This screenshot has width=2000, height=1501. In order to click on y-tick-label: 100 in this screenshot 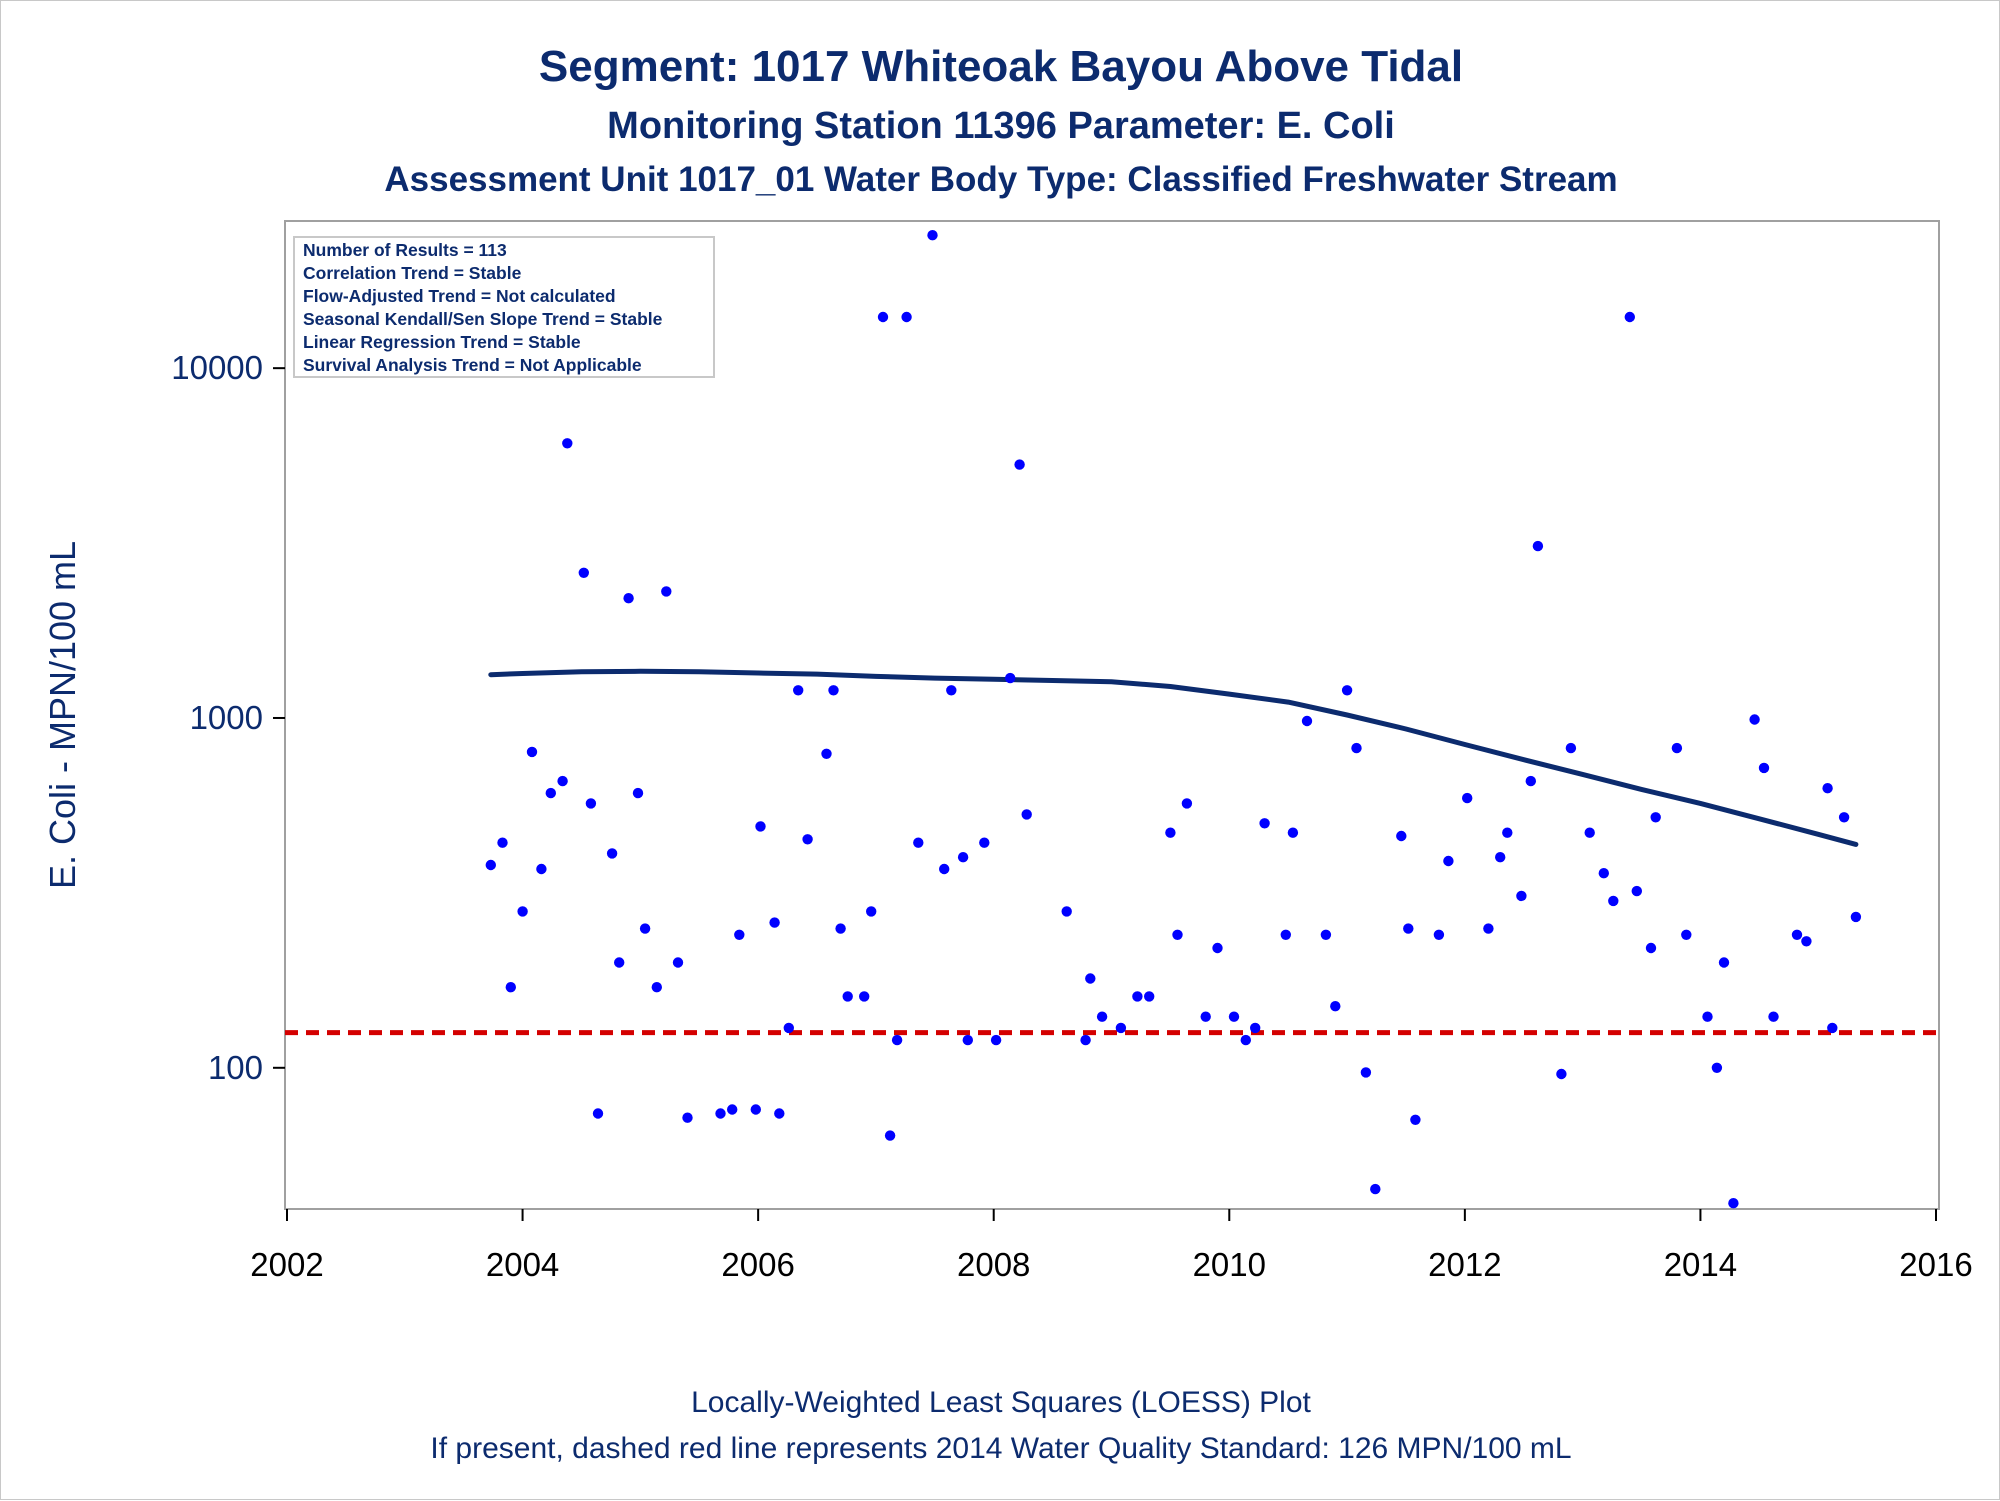, I will do `click(235, 1067)`.